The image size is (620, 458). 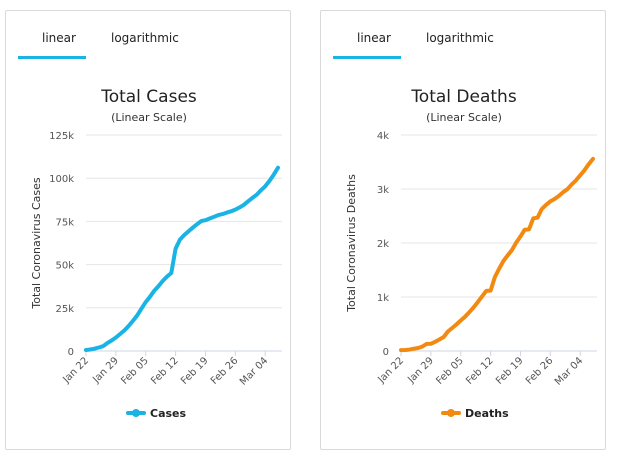 What do you see at coordinates (61, 136) in the screenshot?
I see `y-tick-label: 125k` at bounding box center [61, 136].